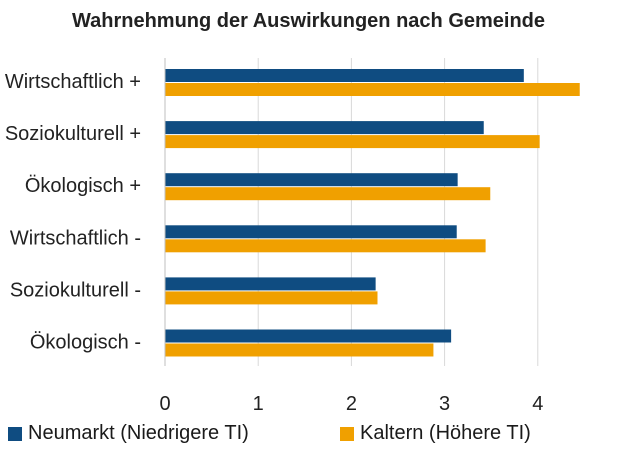 The height and width of the screenshot is (463, 617). Describe the element at coordinates (73, 82) in the screenshot. I see `category-label-0: Wirtschaftlich +` at that location.